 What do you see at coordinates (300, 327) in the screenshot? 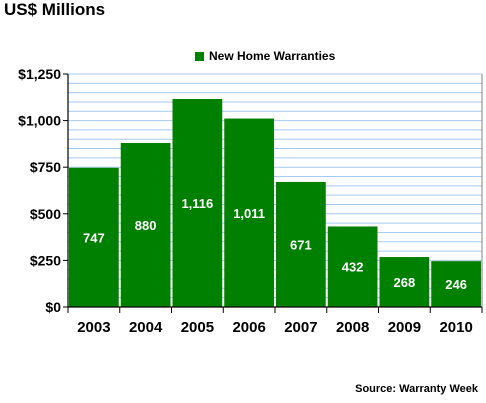
I see `x-tick-label: 2007` at bounding box center [300, 327].